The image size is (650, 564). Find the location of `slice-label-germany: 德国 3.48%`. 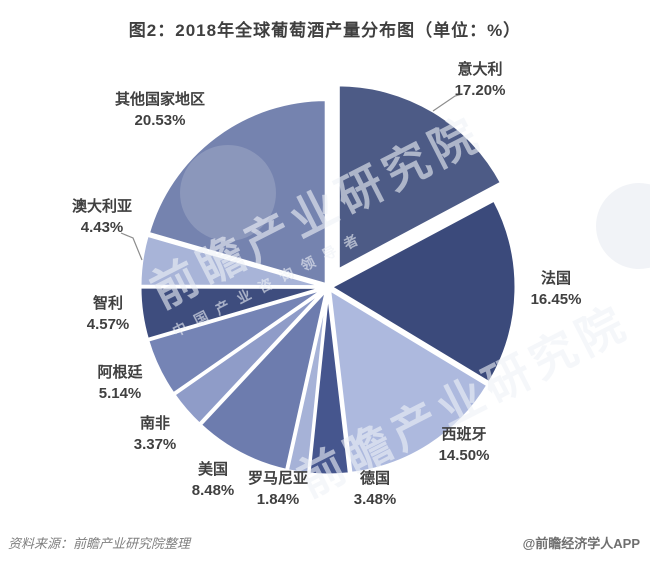

slice-label-germany: 德国 3.48% is located at coordinates (375, 489).